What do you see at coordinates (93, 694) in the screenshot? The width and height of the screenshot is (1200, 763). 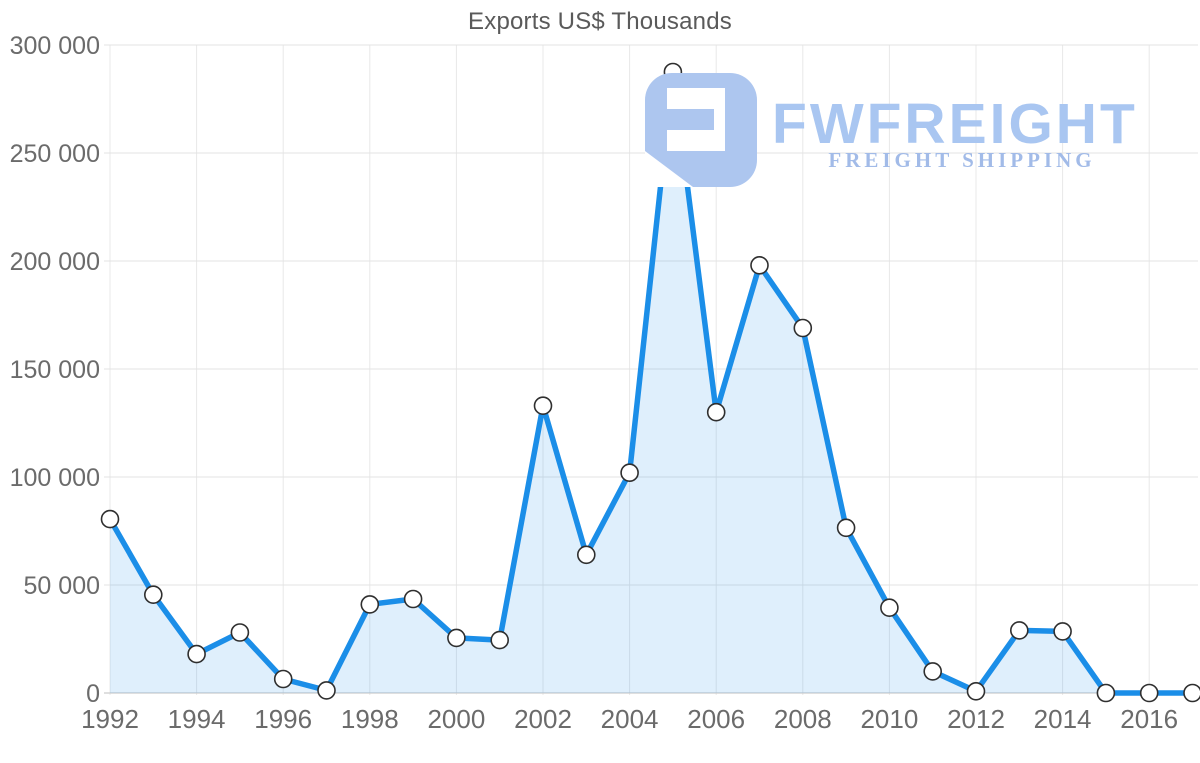 I see `y-tick-label: 0` at bounding box center [93, 694].